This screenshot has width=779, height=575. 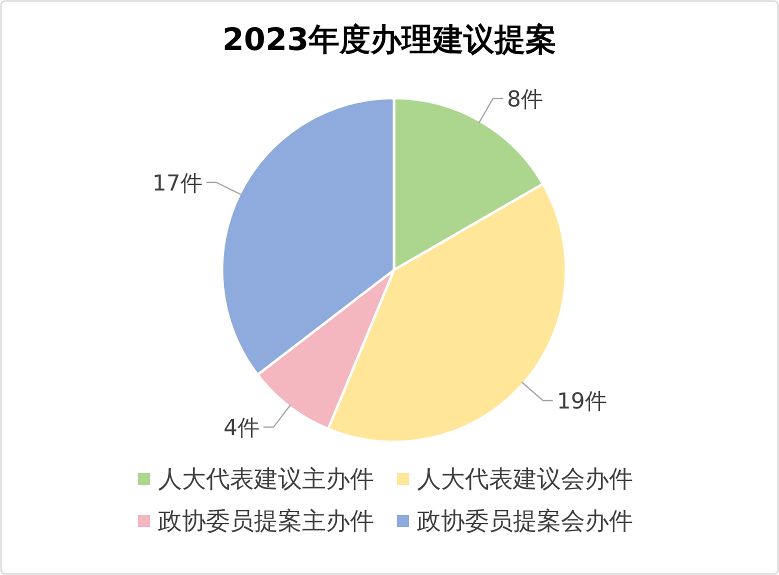 What do you see at coordinates (389, 40) in the screenshot?
I see `title: 2023年度办理建议提案` at bounding box center [389, 40].